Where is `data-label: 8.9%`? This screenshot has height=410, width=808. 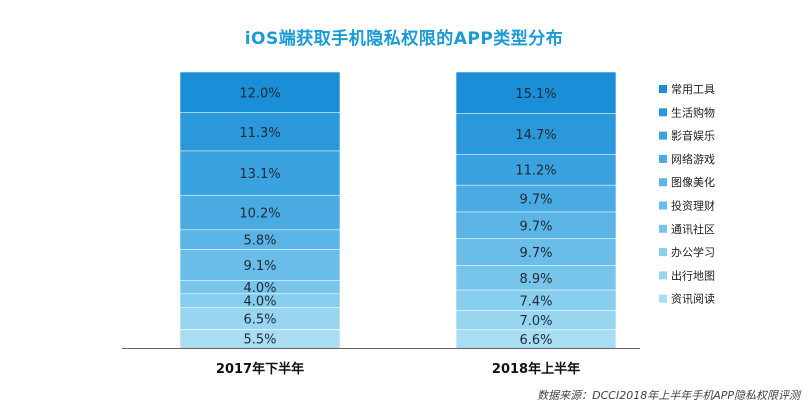
data-label: 8.9% is located at coordinates (535, 279).